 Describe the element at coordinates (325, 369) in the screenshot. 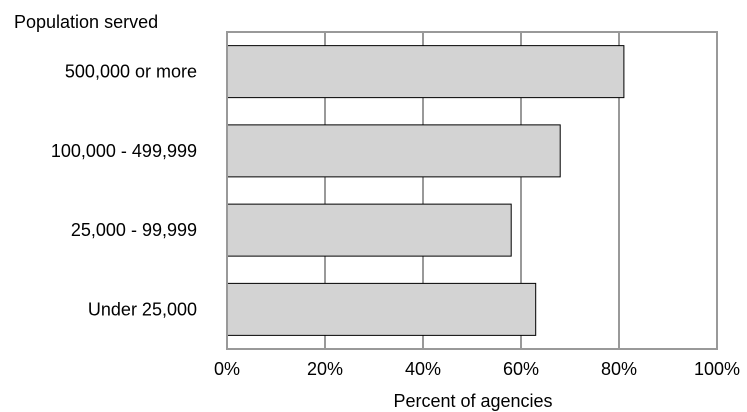

I see `x-tick-label-1: 20%` at that location.